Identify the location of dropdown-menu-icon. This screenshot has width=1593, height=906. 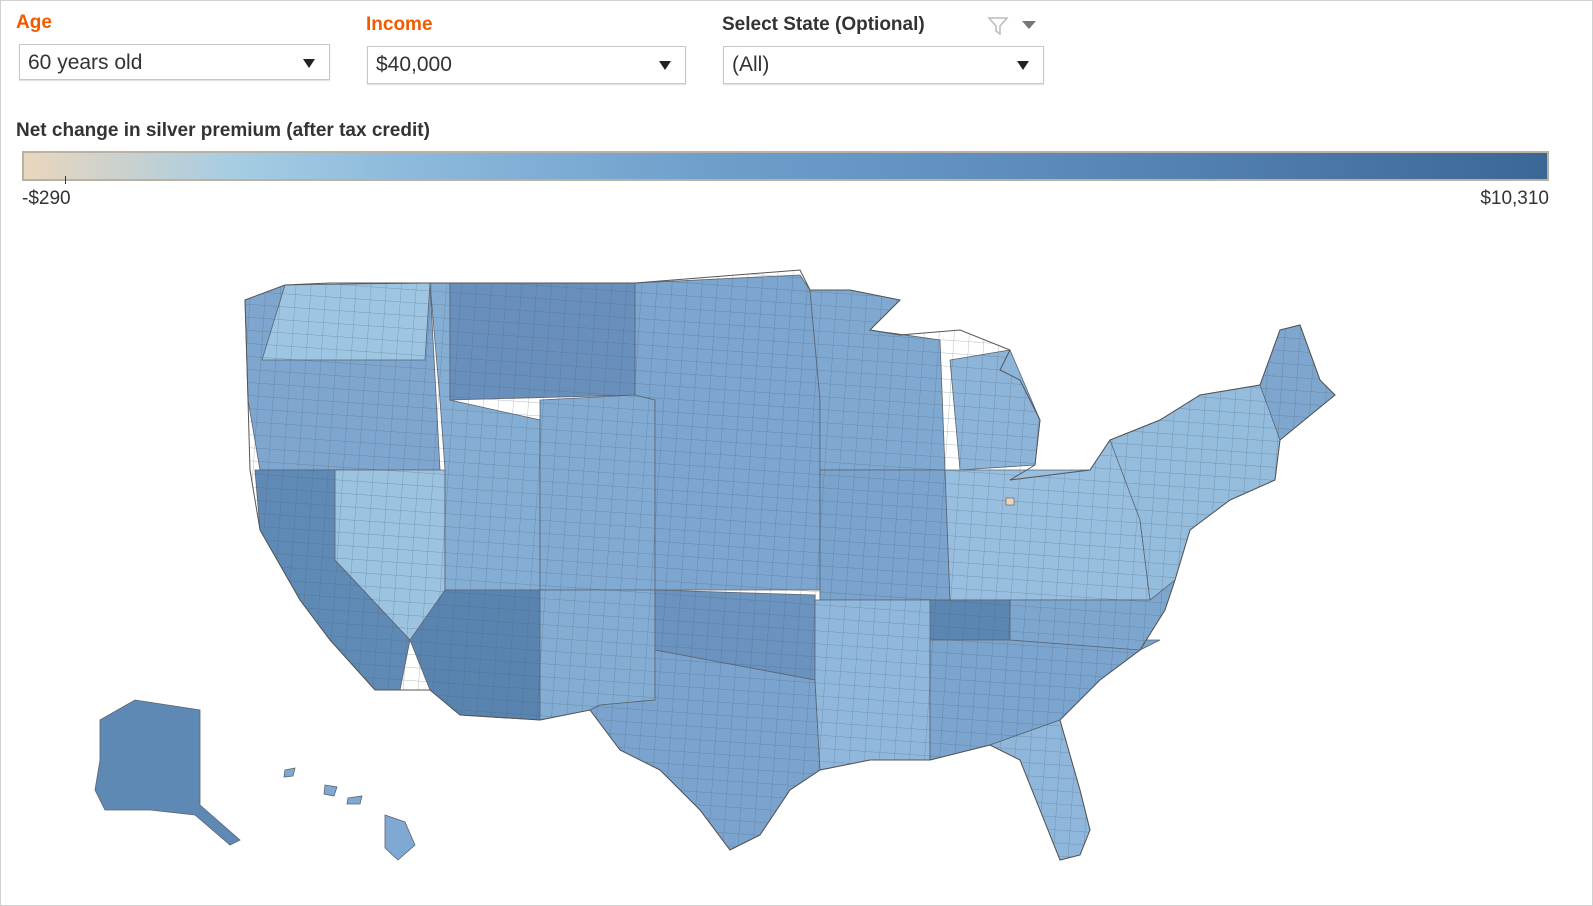
(1029, 25).